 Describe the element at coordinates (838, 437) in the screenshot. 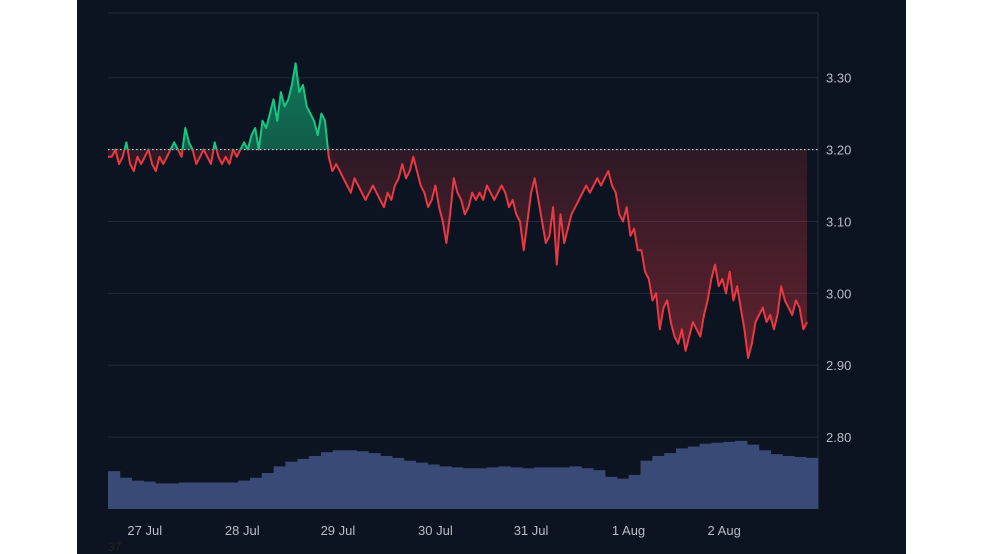

I see `y-tick-label: 2.80` at that location.